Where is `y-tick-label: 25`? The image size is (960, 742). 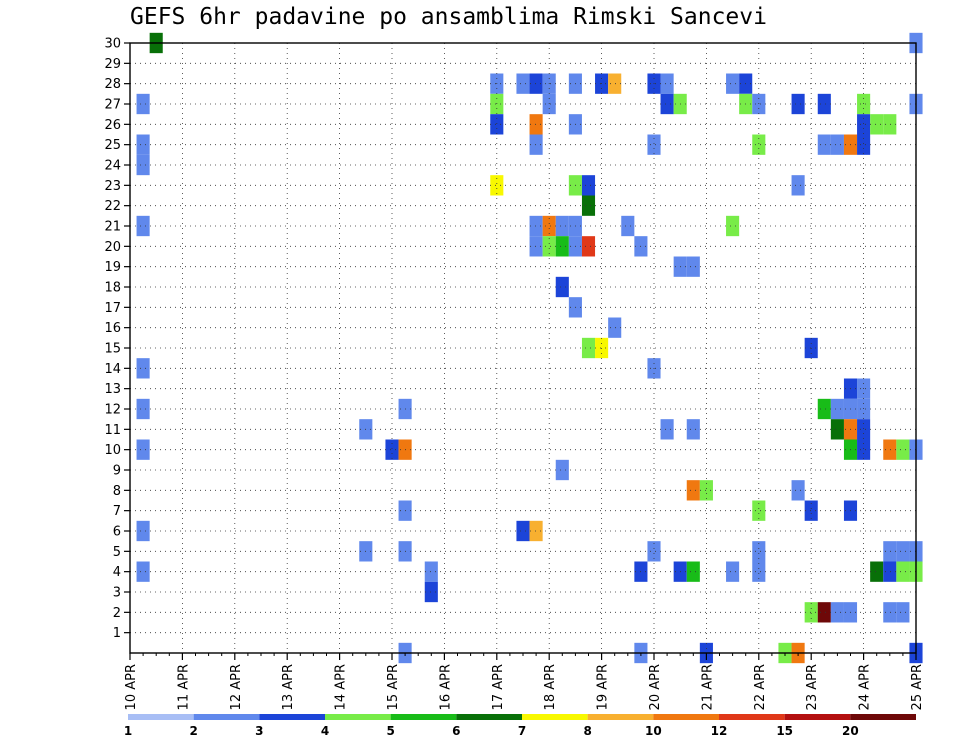
y-tick-label: 25 is located at coordinates (112, 145).